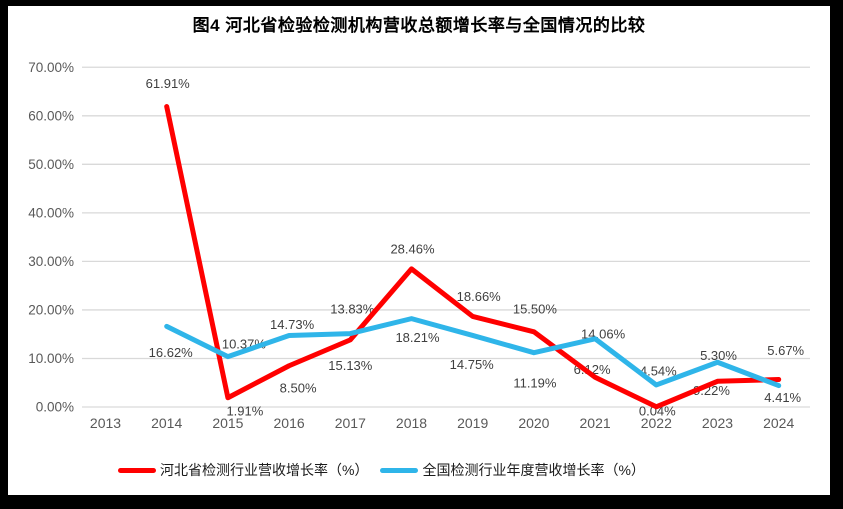 The height and width of the screenshot is (509, 843). Describe the element at coordinates (51, 67) in the screenshot. I see `y-tick-label: 70.00%` at that location.